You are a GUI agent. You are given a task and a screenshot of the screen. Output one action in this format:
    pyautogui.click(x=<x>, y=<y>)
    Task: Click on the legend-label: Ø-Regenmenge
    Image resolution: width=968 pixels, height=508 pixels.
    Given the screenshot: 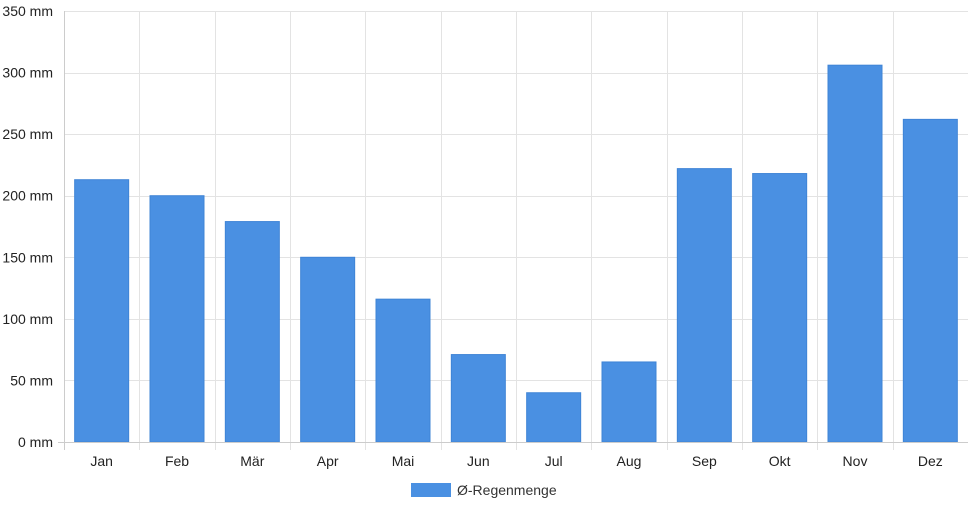 What is the action you would take?
    pyautogui.click(x=507, y=490)
    